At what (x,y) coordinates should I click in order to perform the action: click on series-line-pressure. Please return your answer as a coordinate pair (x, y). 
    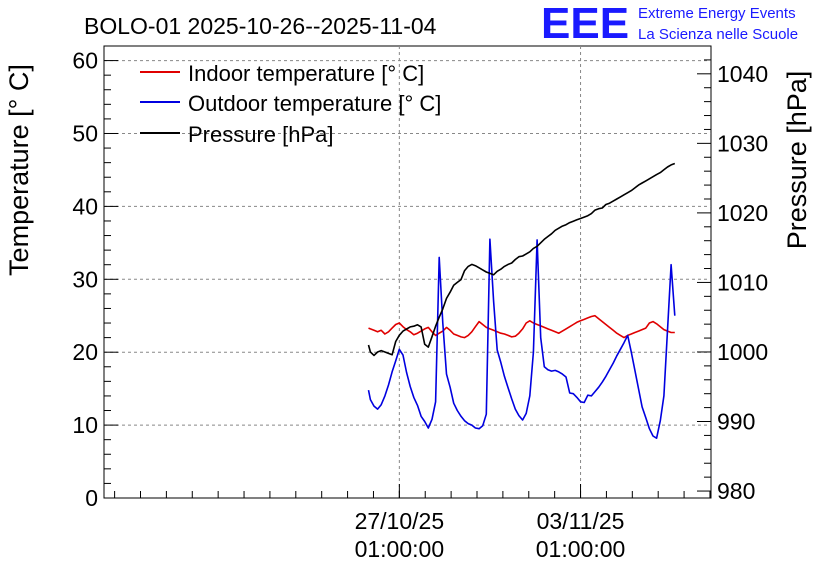
    Looking at the image, I should click on (521, 259).